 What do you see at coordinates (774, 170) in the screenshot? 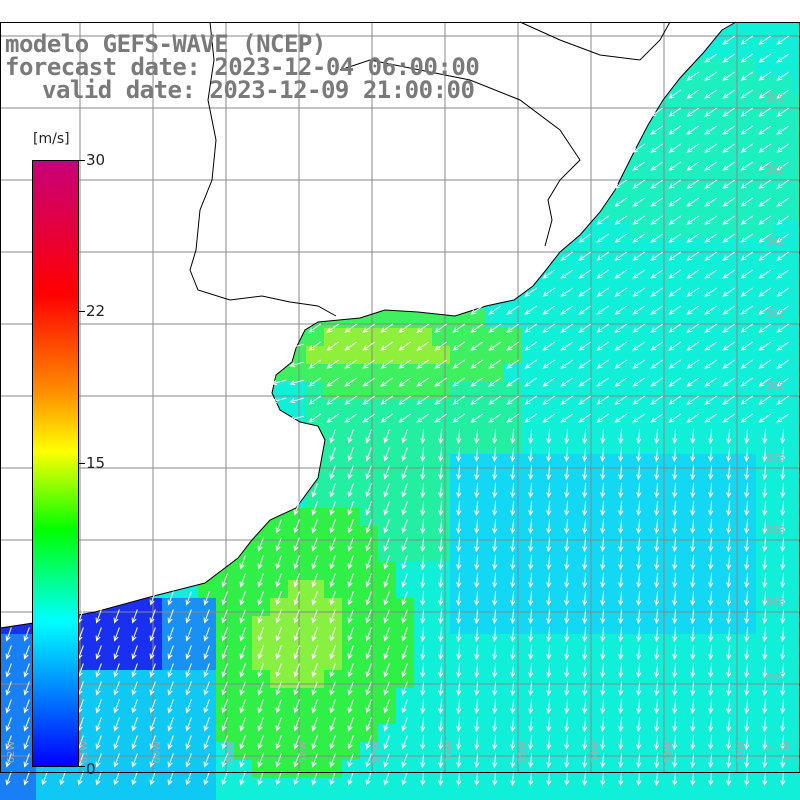
I see `latitude-label: 33S` at bounding box center [774, 170].